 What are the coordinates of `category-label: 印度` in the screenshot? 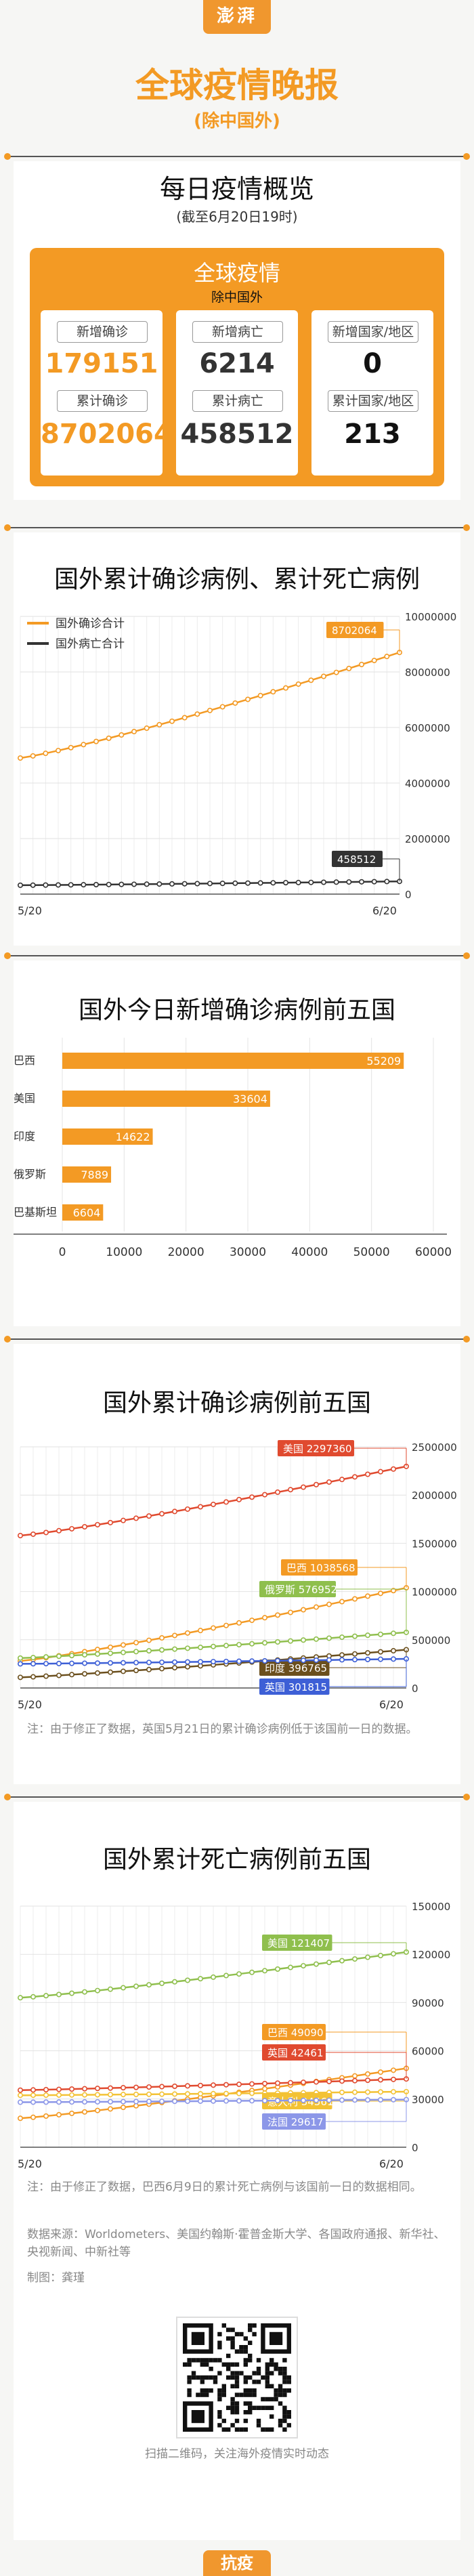 It's located at (24, 1136).